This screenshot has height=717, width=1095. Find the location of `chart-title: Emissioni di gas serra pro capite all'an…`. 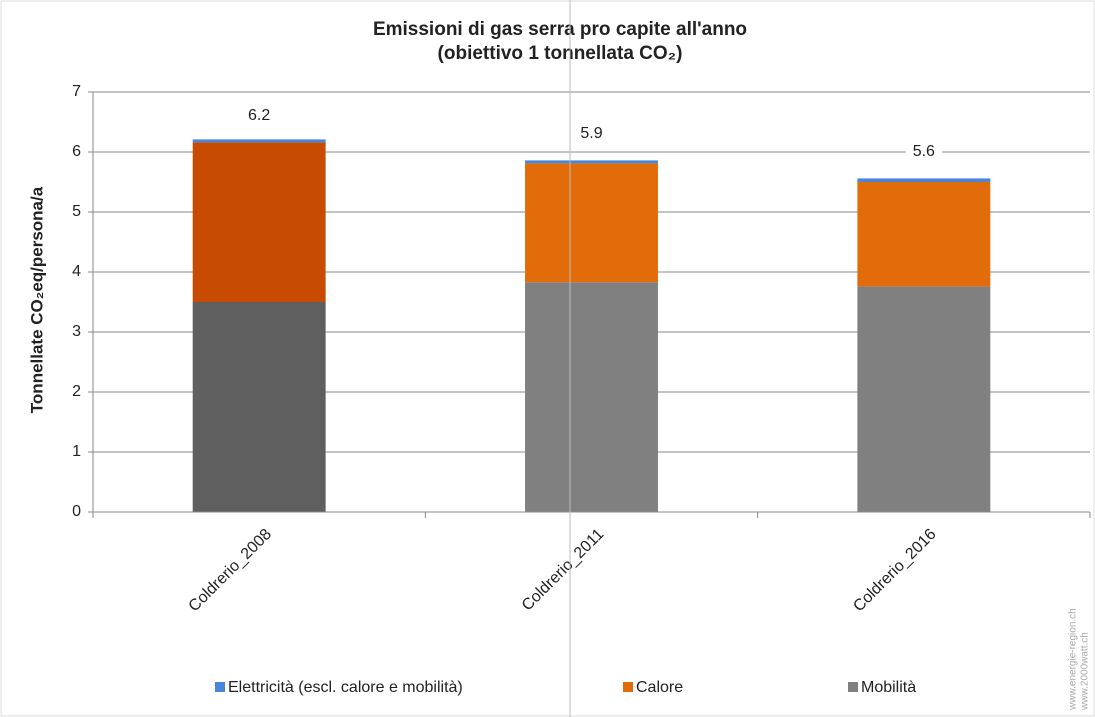

chart-title: Emissioni di gas serra pro capite all'an… is located at coordinates (560, 29).